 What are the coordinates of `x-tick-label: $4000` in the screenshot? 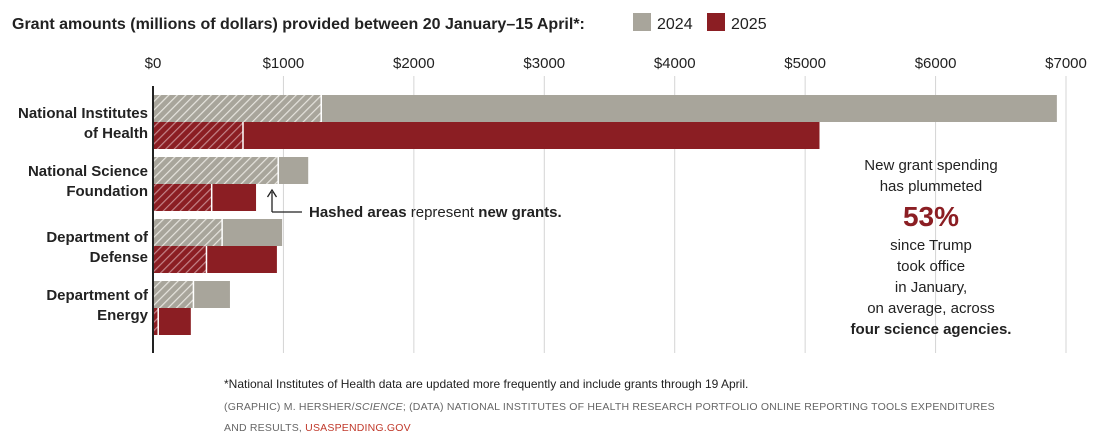 It's located at (675, 63).